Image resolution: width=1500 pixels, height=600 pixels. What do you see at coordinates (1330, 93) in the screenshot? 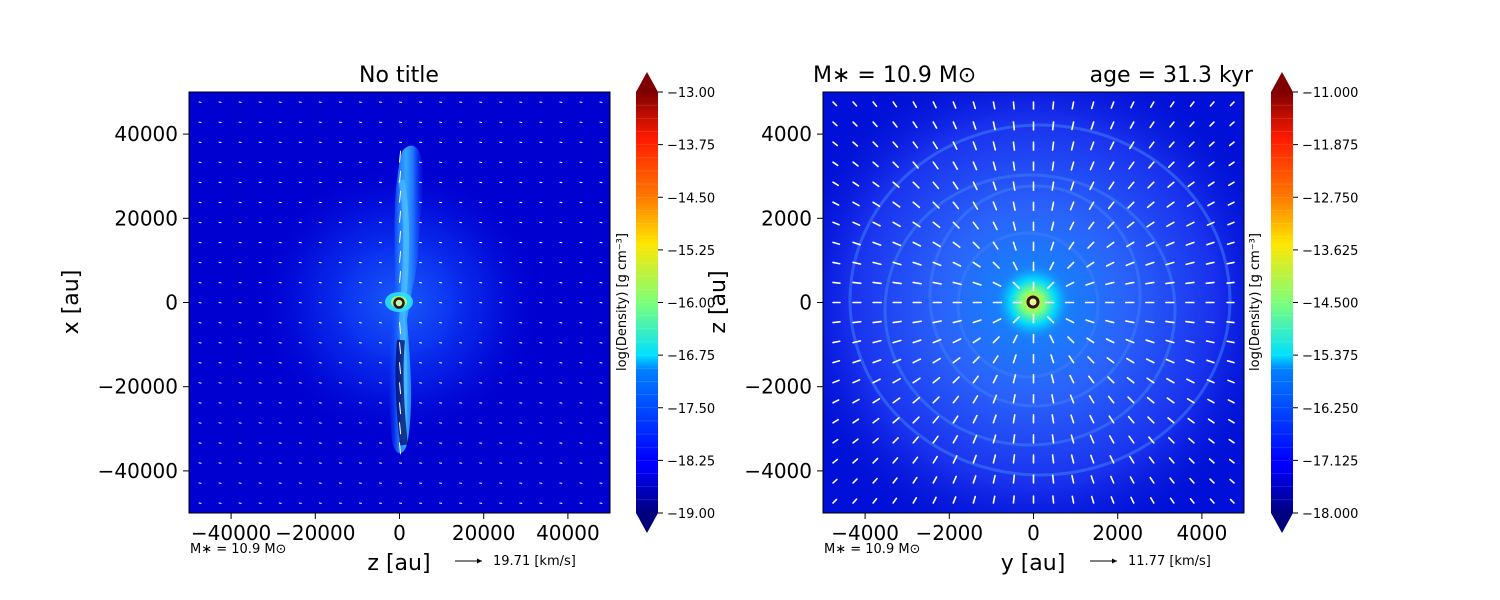
I see `right-colorbar-tick-label: −11.000` at bounding box center [1330, 93].